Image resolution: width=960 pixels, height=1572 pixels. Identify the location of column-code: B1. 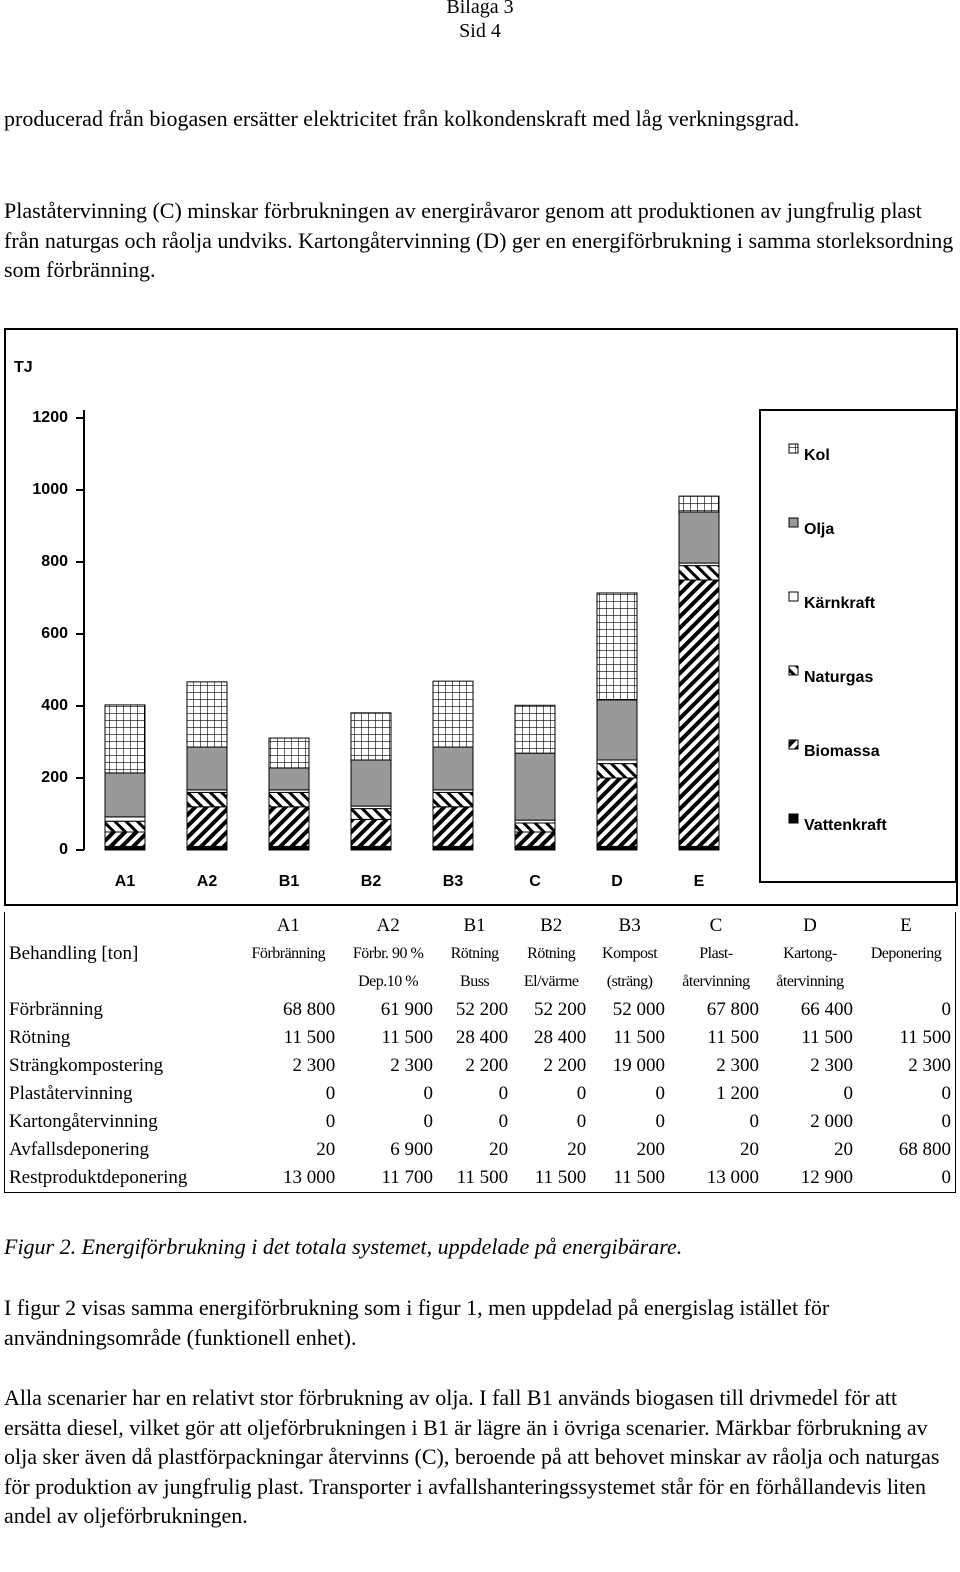
(474, 925).